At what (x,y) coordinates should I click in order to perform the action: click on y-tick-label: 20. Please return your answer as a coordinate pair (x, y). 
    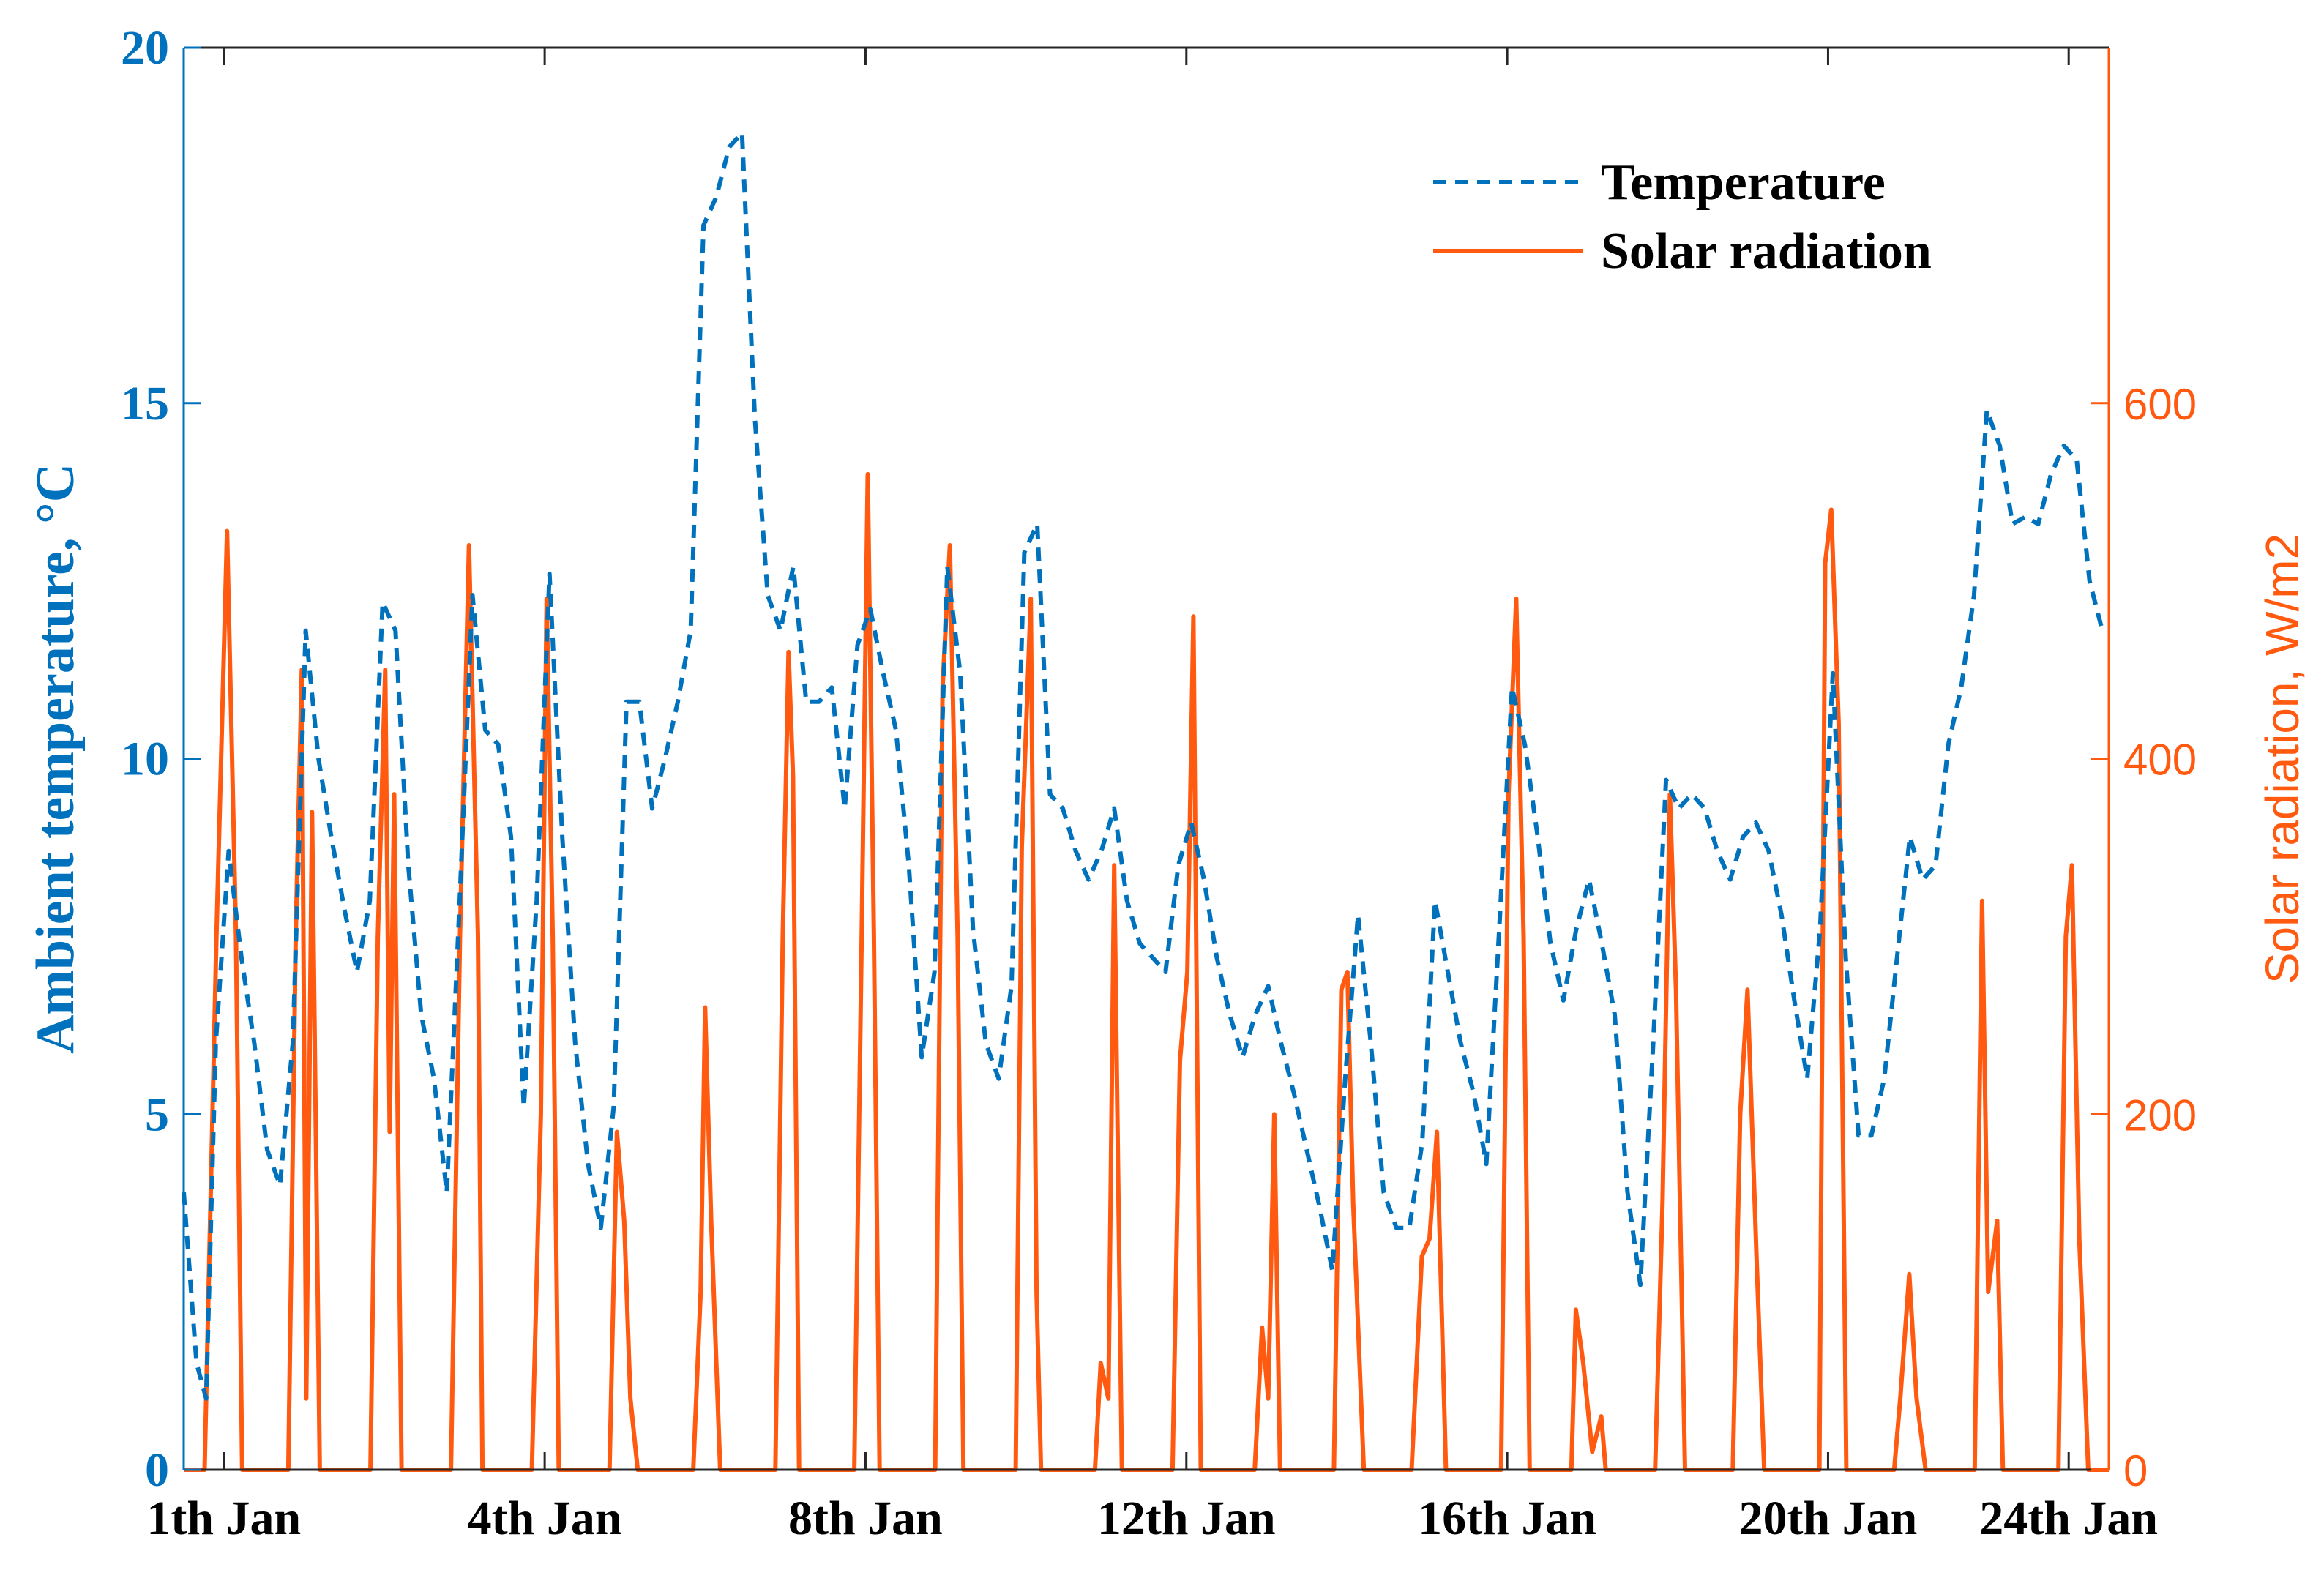
    Looking at the image, I should click on (145, 48).